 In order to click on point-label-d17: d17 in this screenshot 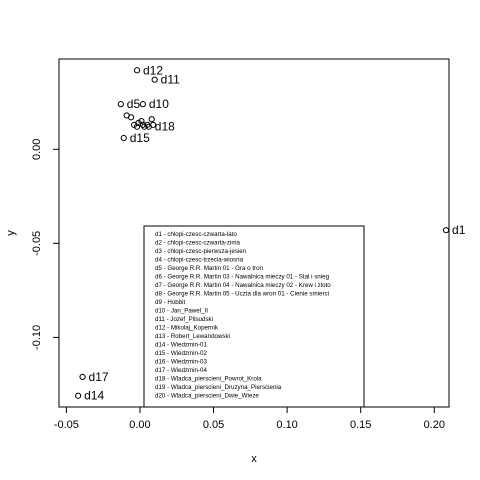, I will do `click(99, 377)`.